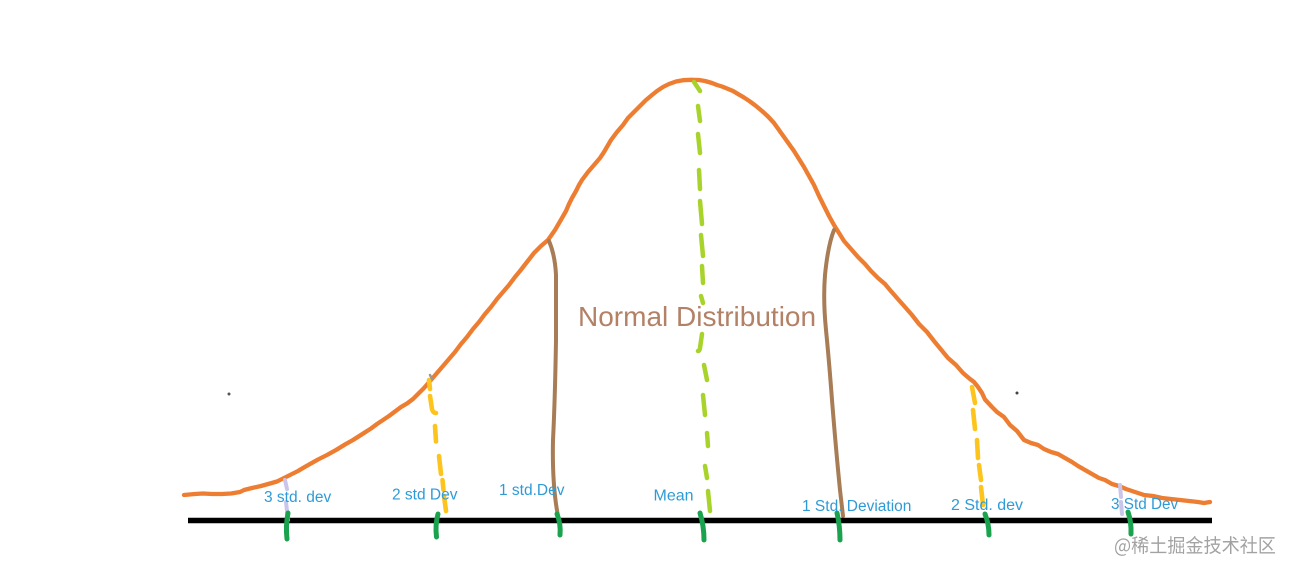 This screenshot has height=574, width=1292. What do you see at coordinates (297, 497) in the screenshot?
I see `svg-text: 3 std. dev` at bounding box center [297, 497].